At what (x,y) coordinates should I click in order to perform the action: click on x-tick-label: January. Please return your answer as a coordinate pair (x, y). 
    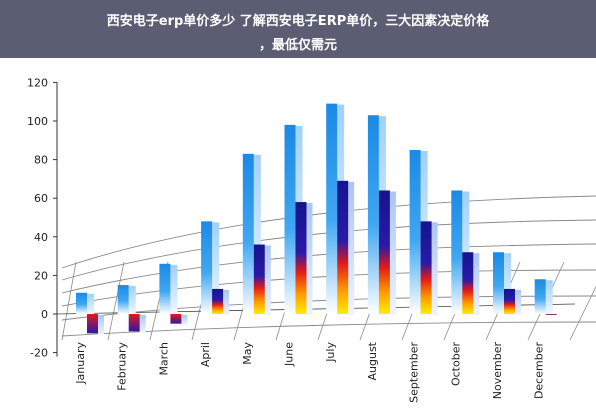
    Looking at the image, I should click on (80, 363).